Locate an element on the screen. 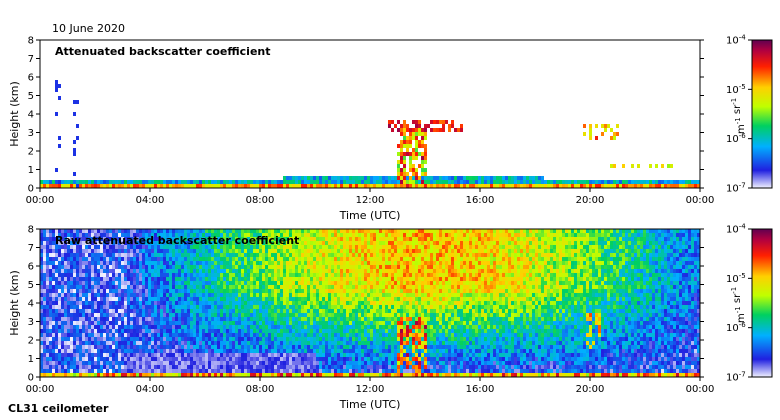 This screenshot has width=780, height=420. date-label: 10 June 2020 is located at coordinates (88, 28).